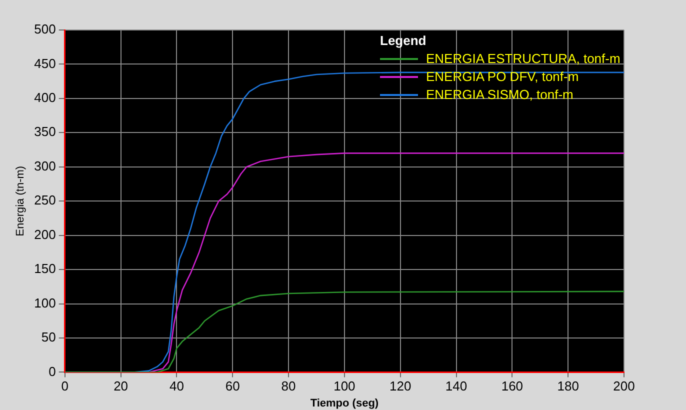 The height and width of the screenshot is (410, 686). Describe the element at coordinates (45, 166) in the screenshot. I see `y-tick-label: 300` at that location.